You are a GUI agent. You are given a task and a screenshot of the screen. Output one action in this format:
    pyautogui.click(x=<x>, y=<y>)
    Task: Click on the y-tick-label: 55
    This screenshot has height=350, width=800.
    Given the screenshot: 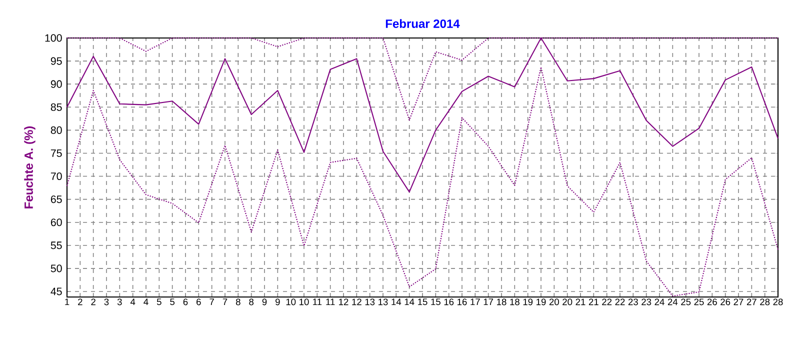 What is the action you would take?
    pyautogui.click(x=56, y=246)
    